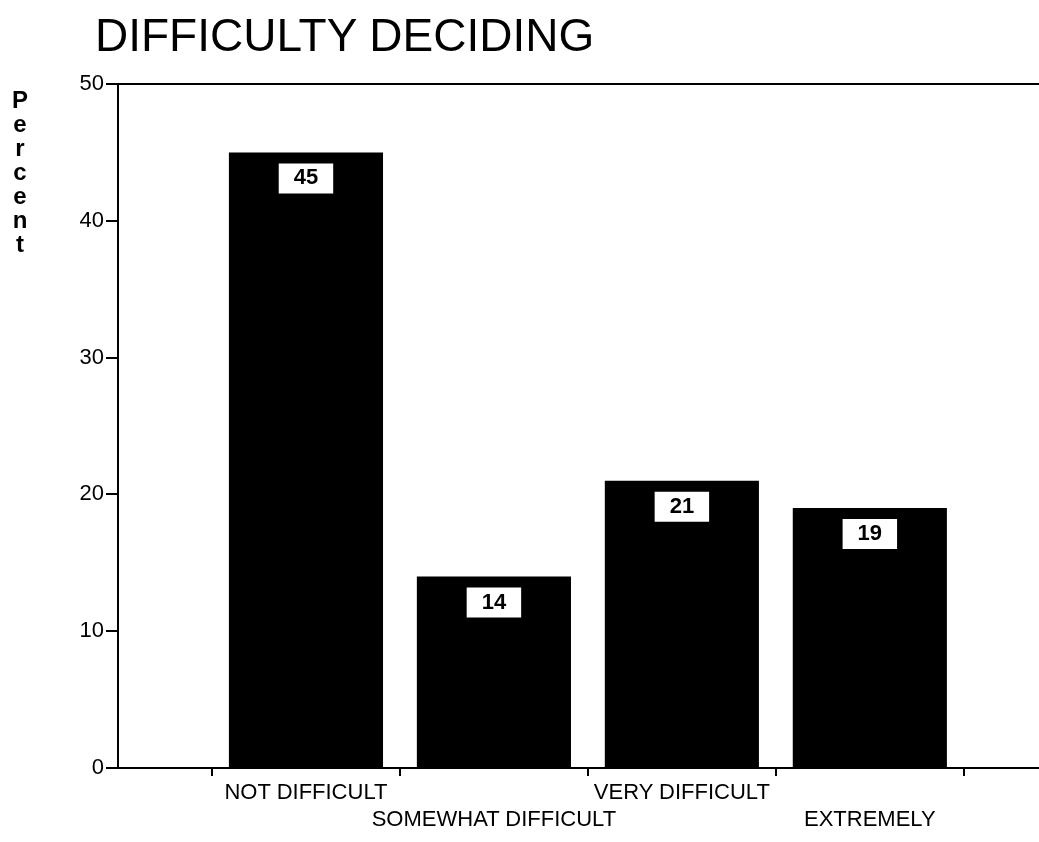  What do you see at coordinates (870, 818) in the screenshot?
I see `x-tick-label: EXTREMELY` at bounding box center [870, 818].